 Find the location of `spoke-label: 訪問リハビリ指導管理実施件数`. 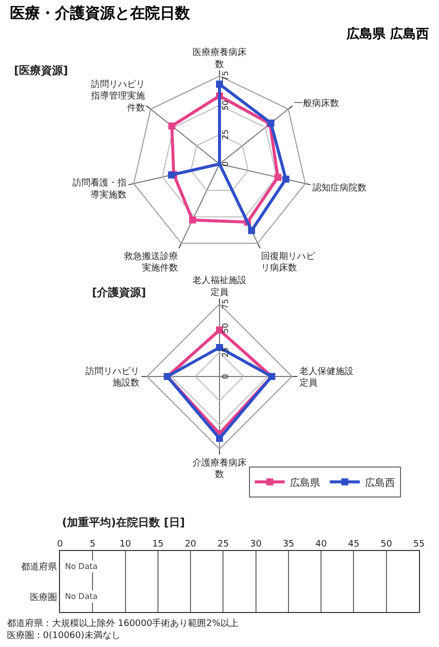

spoke-label: 訪問リハビリ指導管理実施件数 is located at coordinates (117, 96).